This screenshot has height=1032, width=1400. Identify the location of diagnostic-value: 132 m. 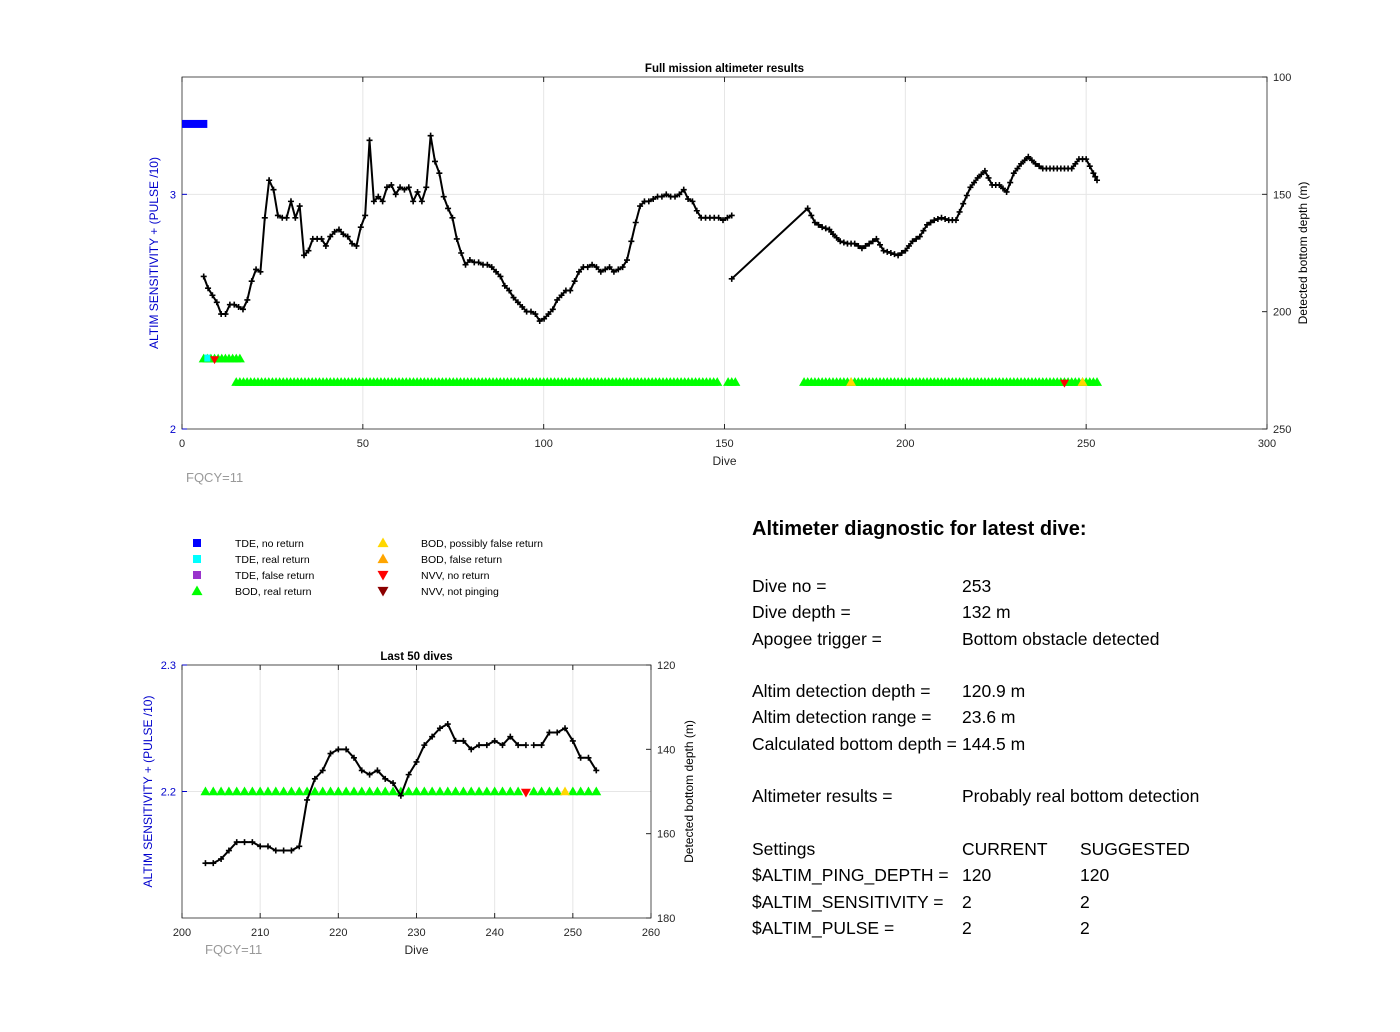
(986, 612).